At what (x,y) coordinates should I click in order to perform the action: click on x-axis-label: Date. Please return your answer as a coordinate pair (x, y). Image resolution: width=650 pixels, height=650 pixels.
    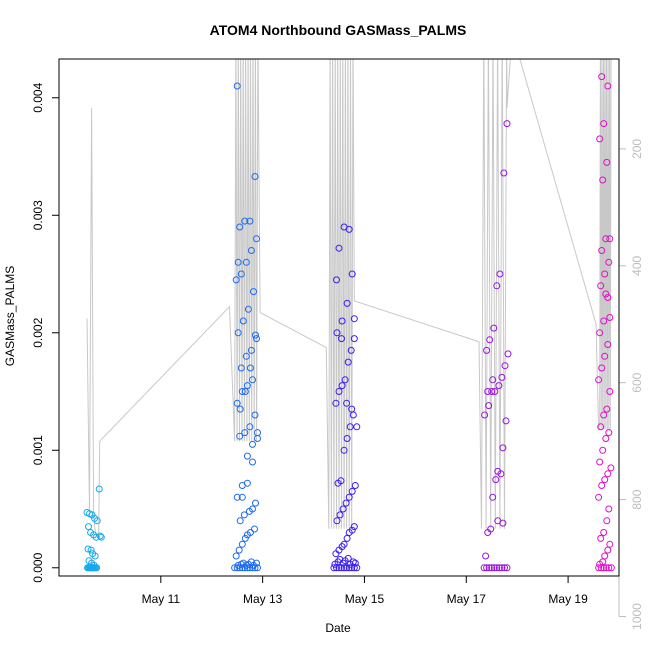
    Looking at the image, I should click on (338, 628).